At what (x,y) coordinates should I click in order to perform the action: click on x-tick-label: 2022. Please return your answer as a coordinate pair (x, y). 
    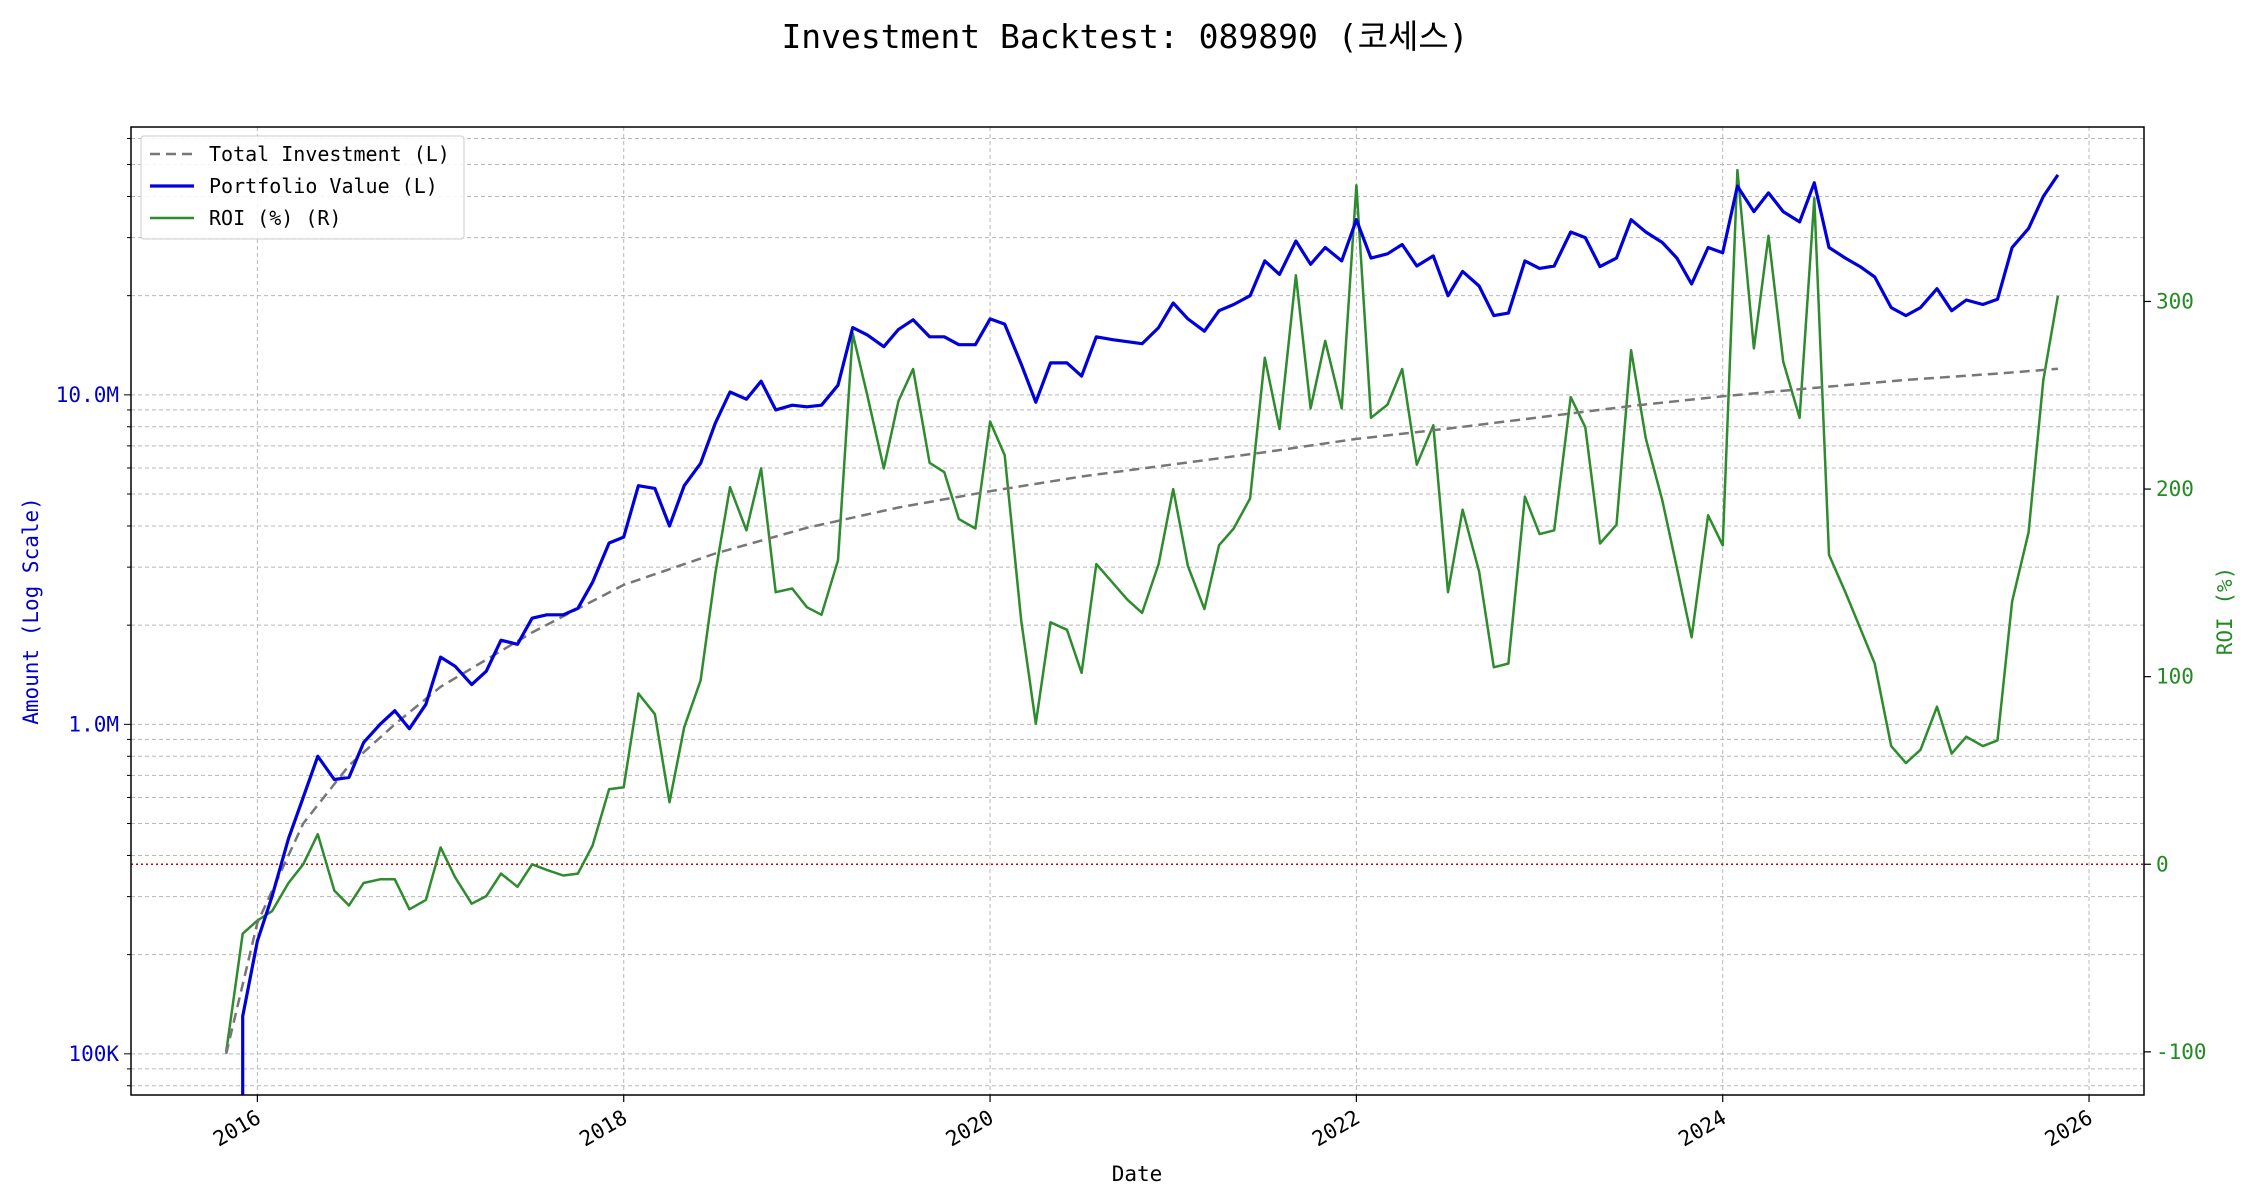
    Looking at the image, I should click on (1336, 1128).